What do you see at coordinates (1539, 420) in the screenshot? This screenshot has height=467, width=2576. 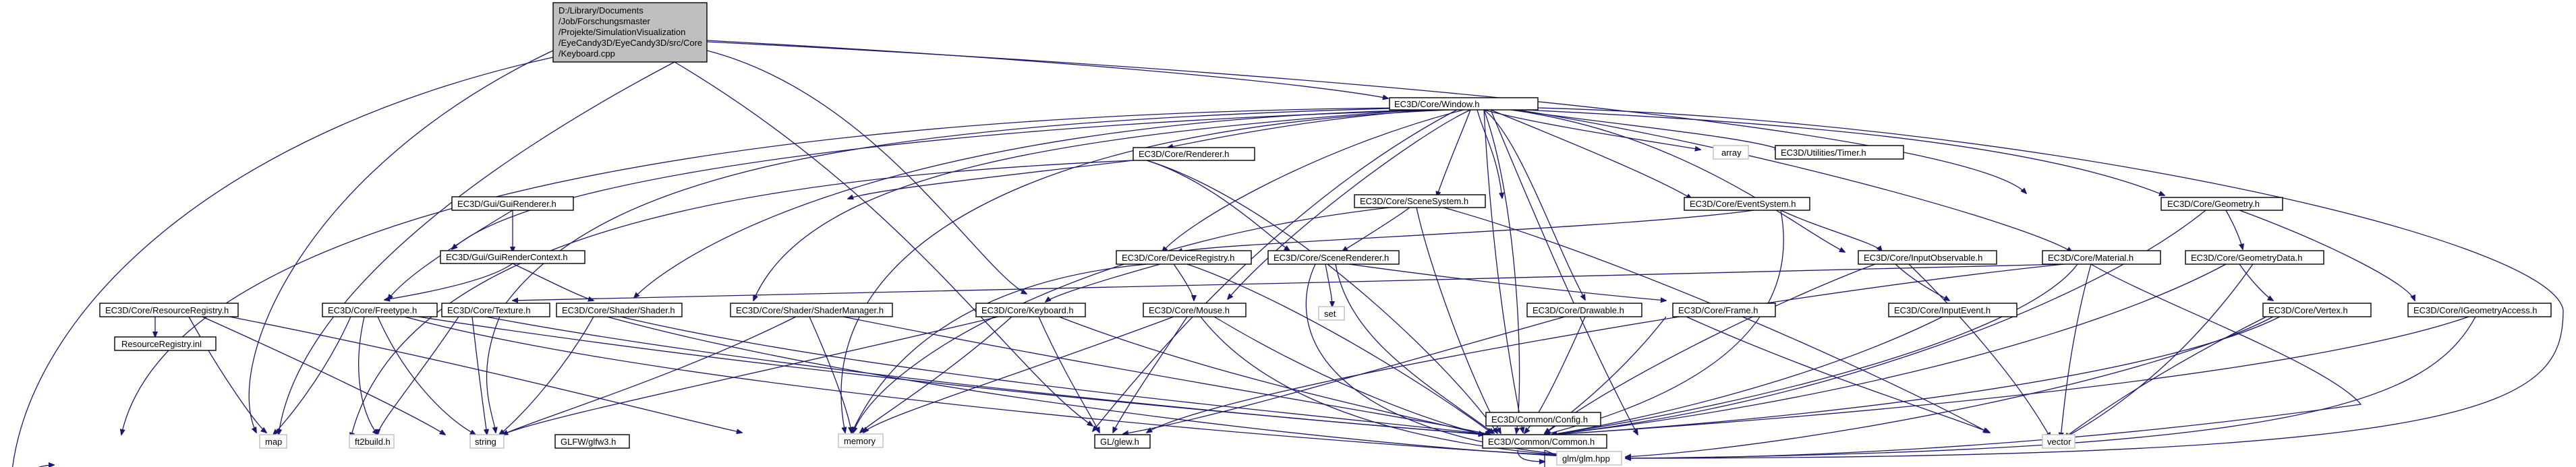 I see `svg-text: EC3D/Common/Config.h` at bounding box center [1539, 420].